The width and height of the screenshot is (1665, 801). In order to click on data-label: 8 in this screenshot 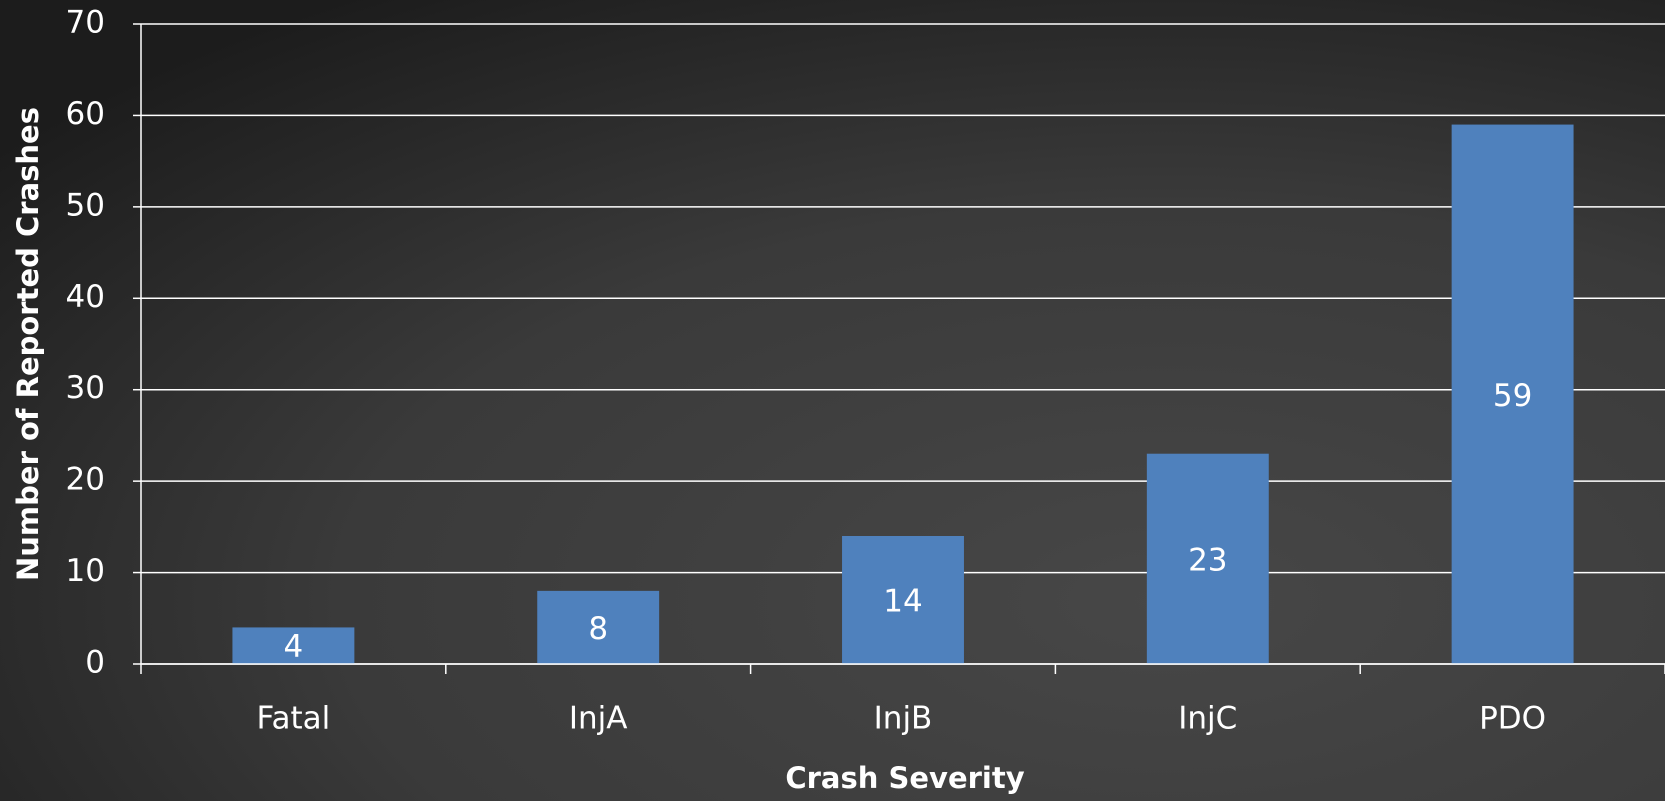, I will do `click(598, 629)`.